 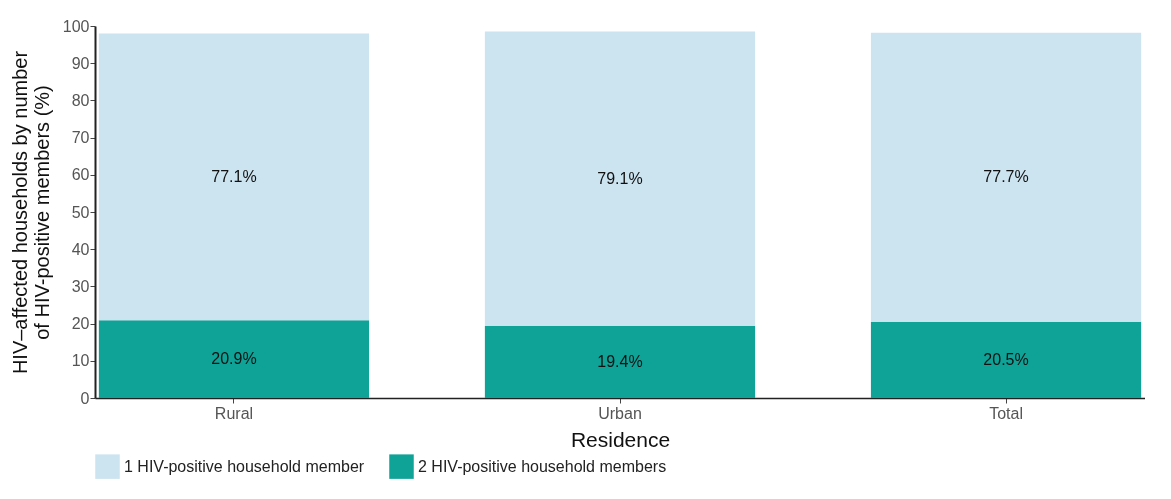 What do you see at coordinates (80, 63) in the screenshot?
I see `y-tick-label: 90` at bounding box center [80, 63].